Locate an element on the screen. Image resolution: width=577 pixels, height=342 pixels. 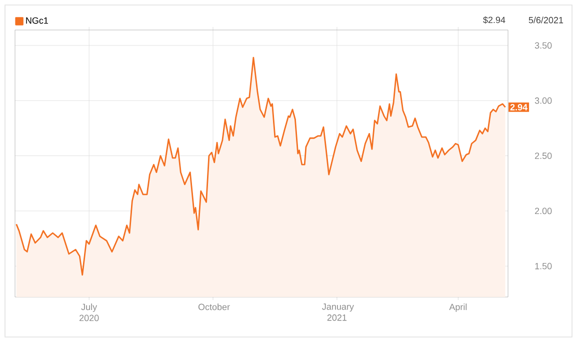
y-tick-label: 2.00 is located at coordinates (543, 211).